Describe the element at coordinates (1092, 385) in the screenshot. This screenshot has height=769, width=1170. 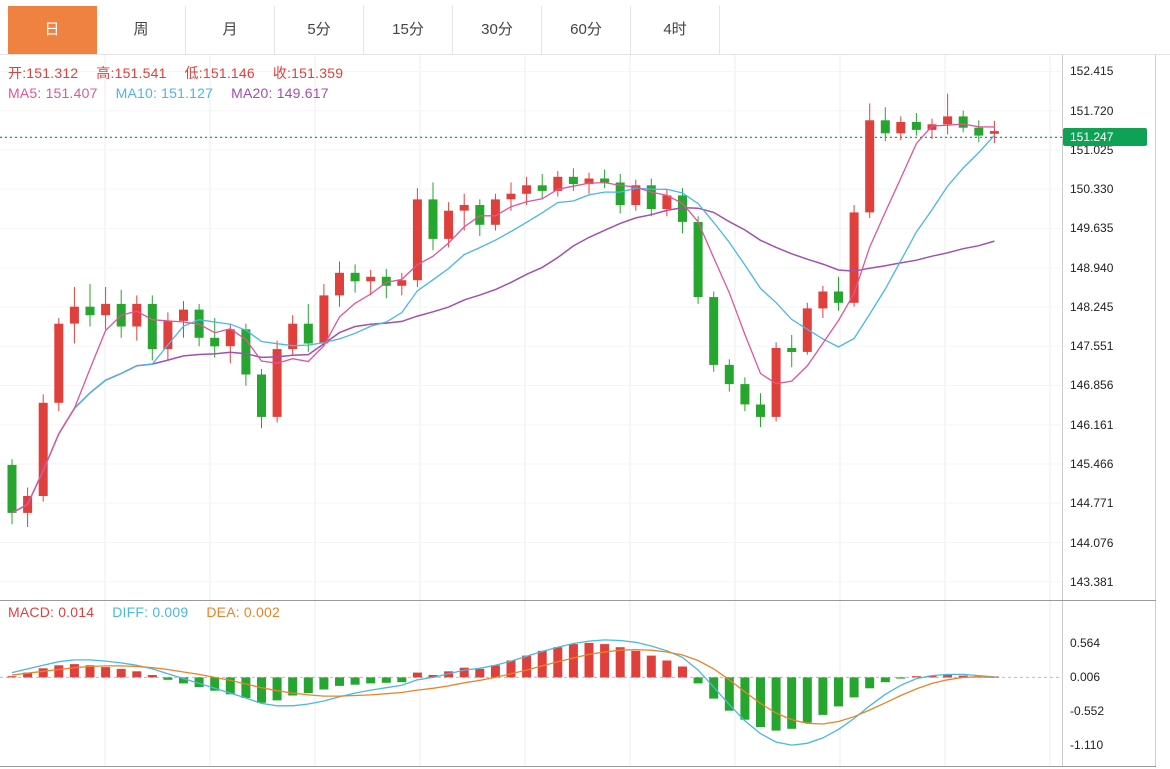
I see `main-y-axis-label: 146.856` at that location.